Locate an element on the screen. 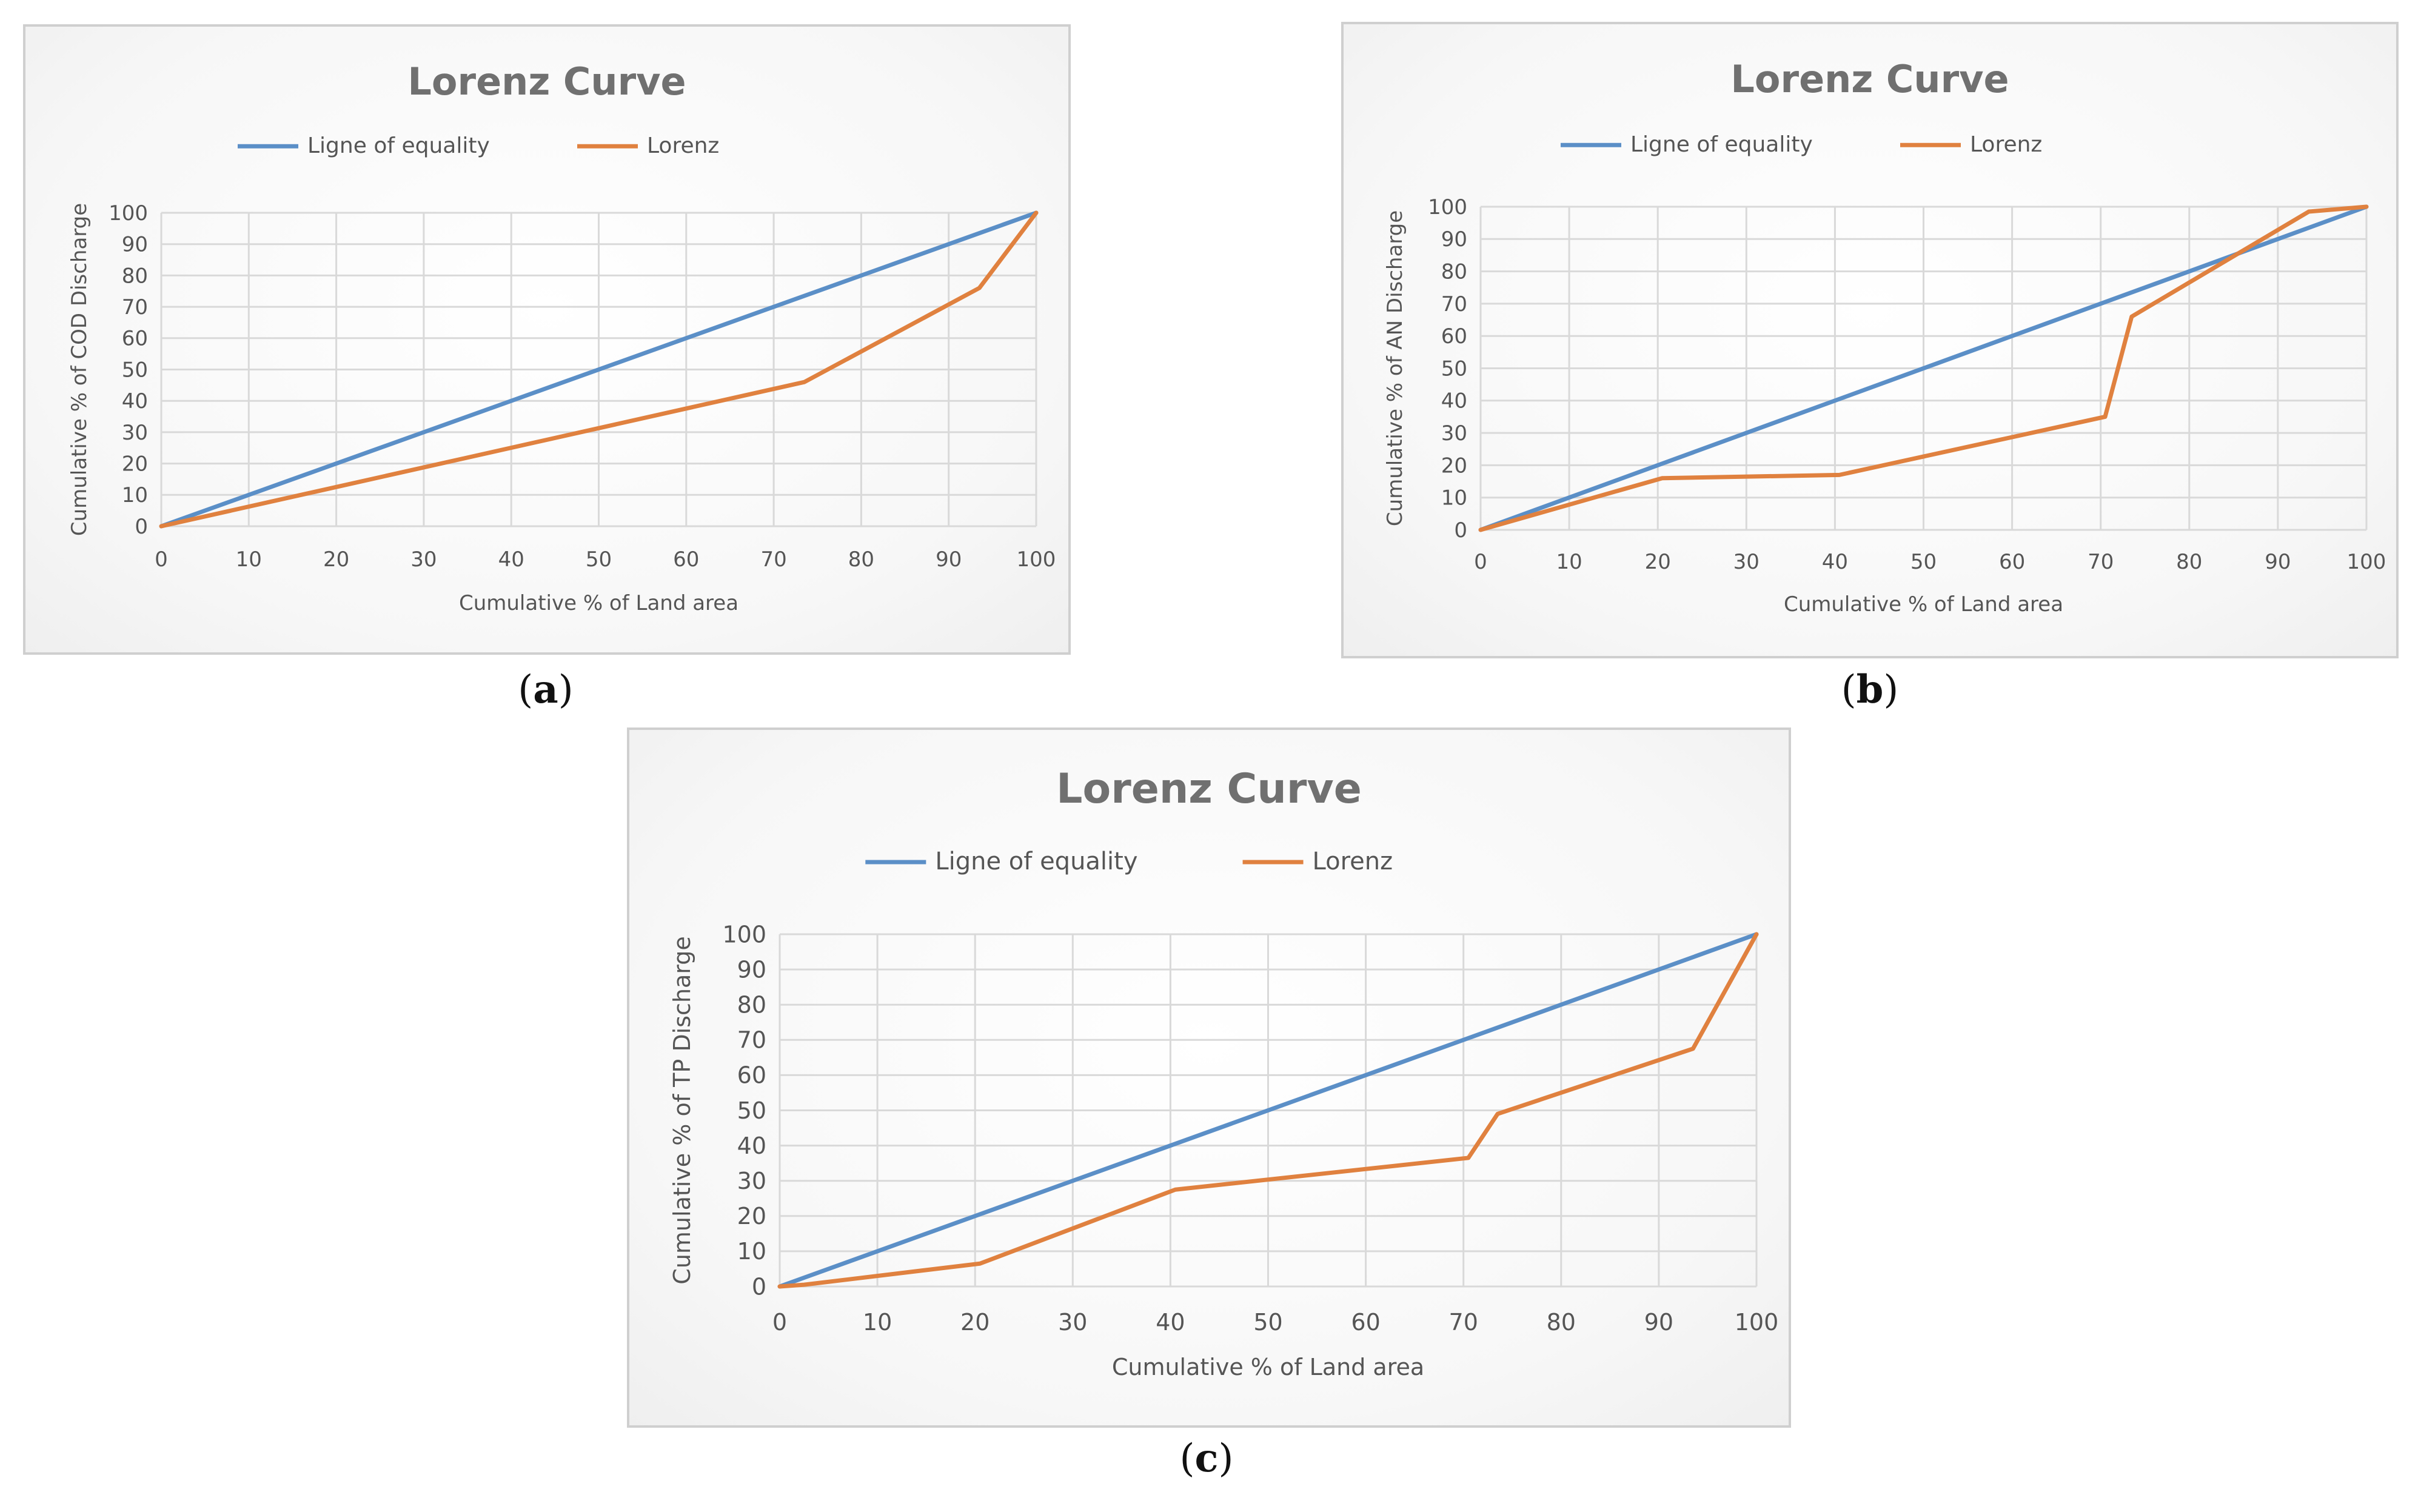 Image resolution: width=2421 pixels, height=1512 pixels. y-axis-label: Cumulative % of COD Discharge is located at coordinates (79, 370).